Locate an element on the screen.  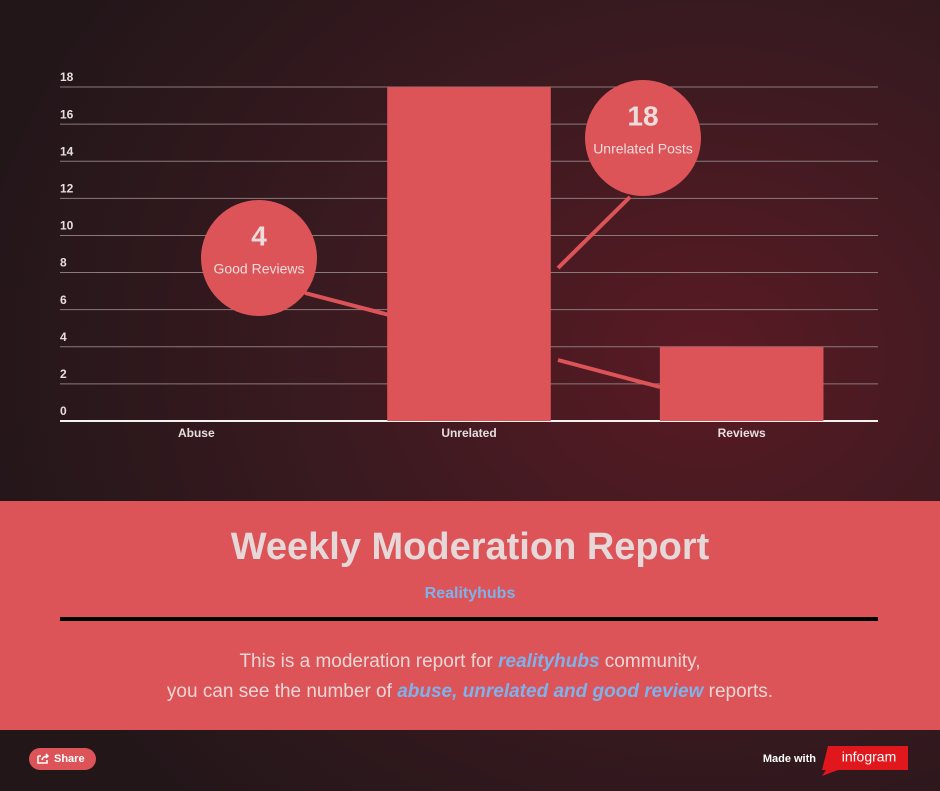
y-tick-label: 10 is located at coordinates (67, 226).